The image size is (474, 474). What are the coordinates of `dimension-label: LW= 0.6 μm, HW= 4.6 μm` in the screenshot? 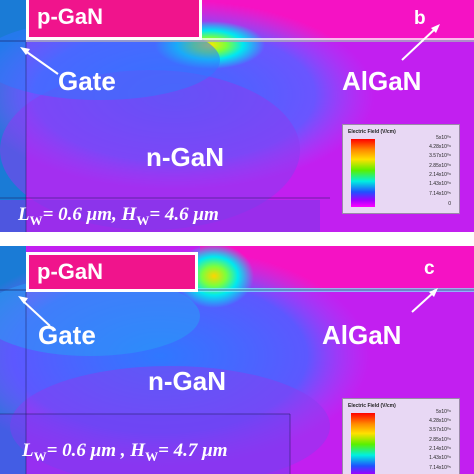 It's located at (118, 216).